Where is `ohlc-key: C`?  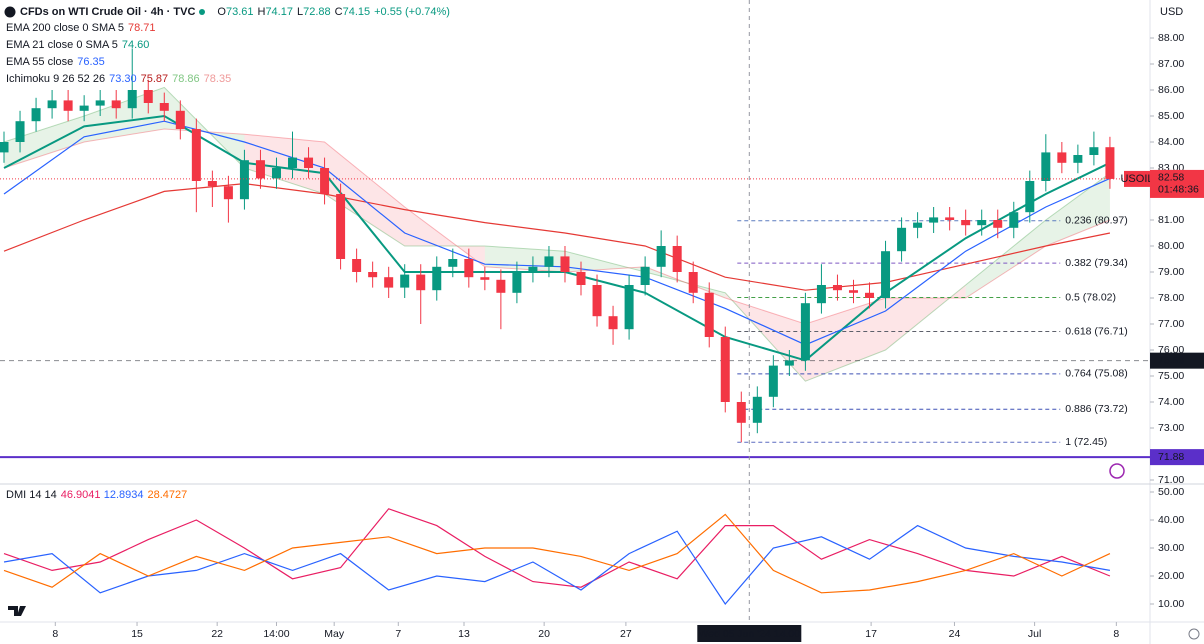
ohlc-key: C is located at coordinates (339, 12).